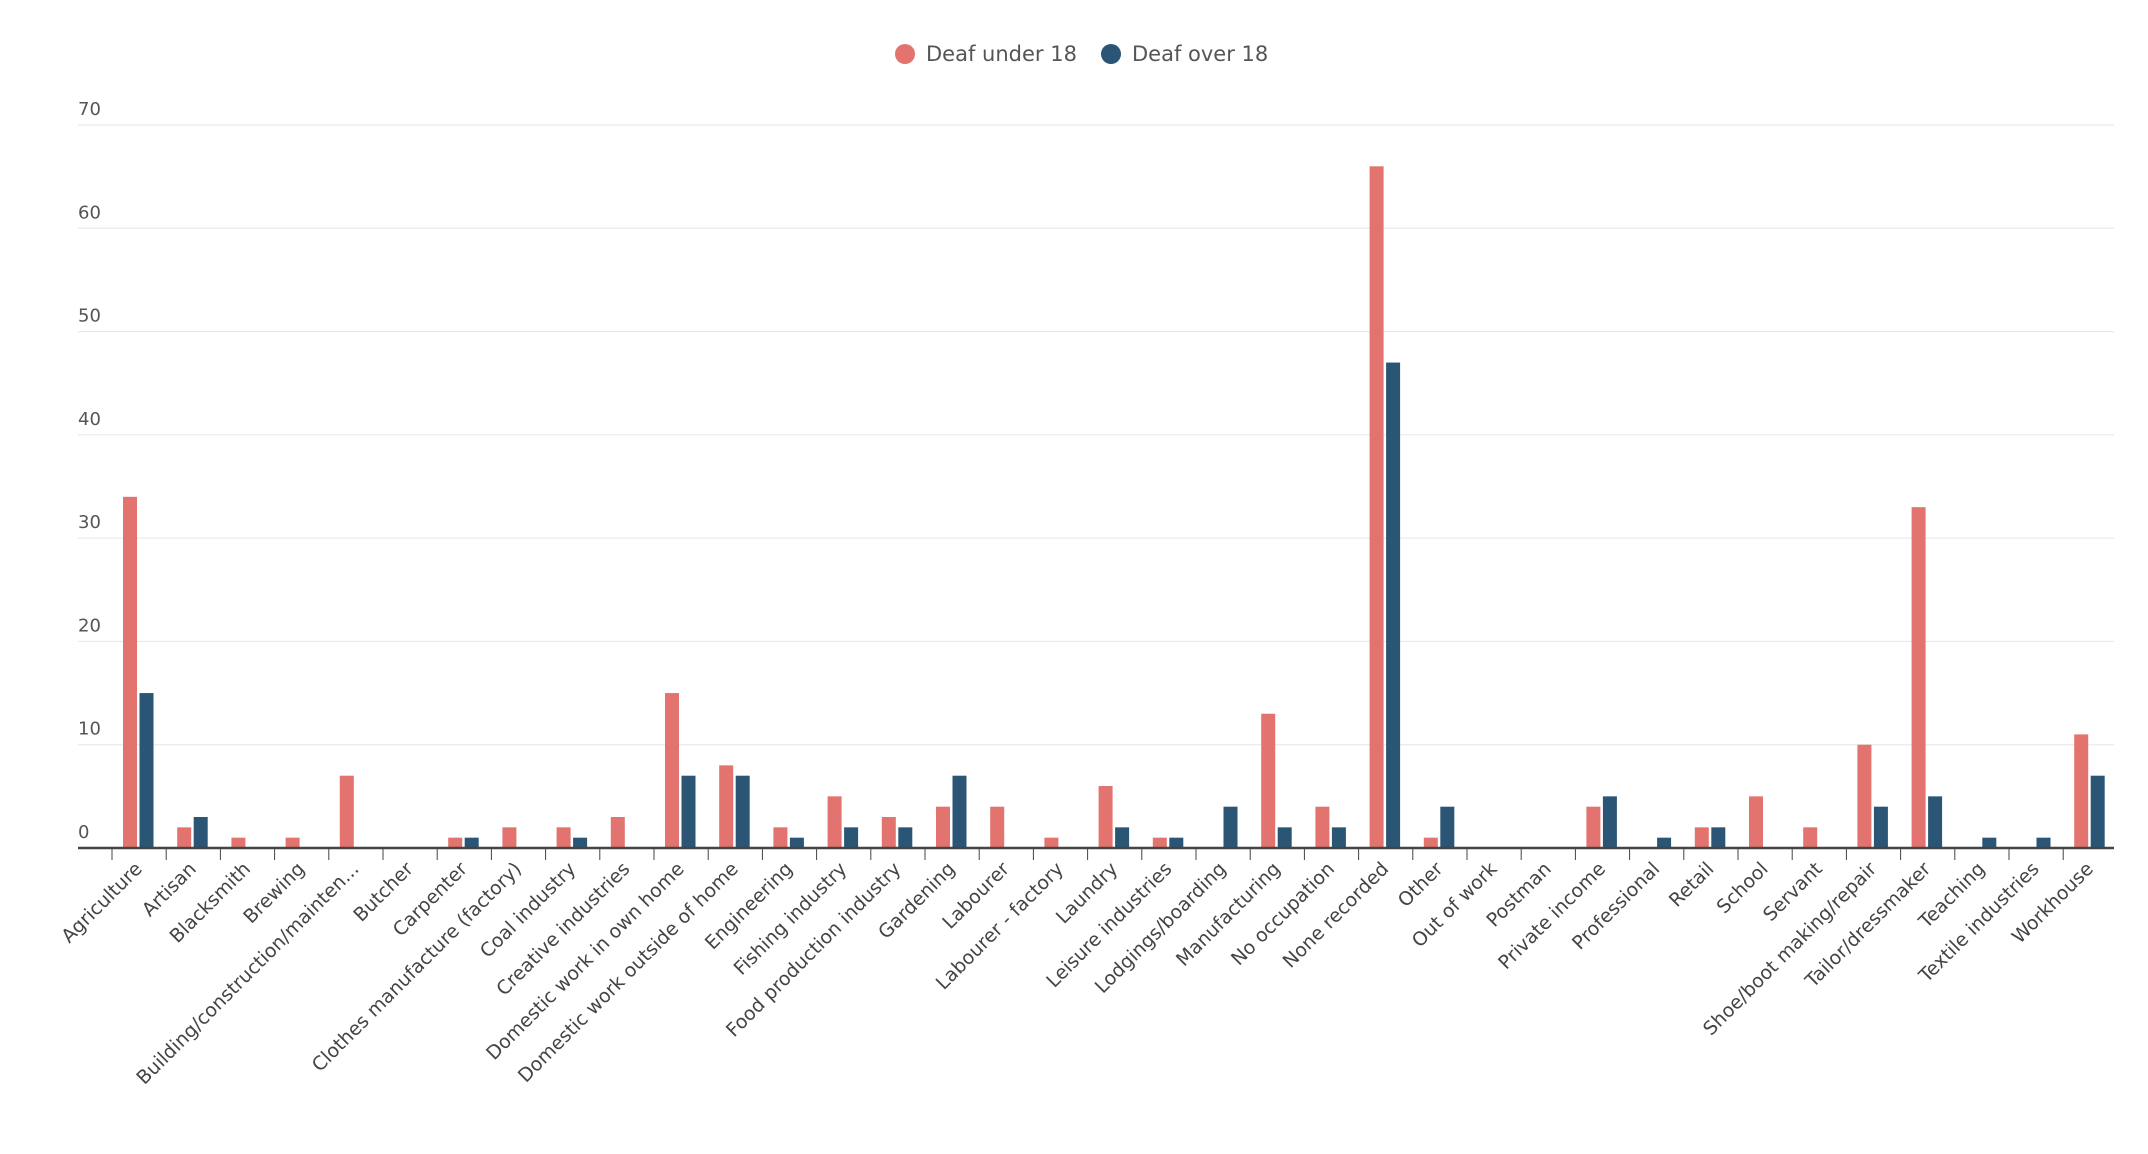  What do you see at coordinates (1081, 54) in the screenshot?
I see `legend: Deaf under 18 Deaf over 18` at bounding box center [1081, 54].